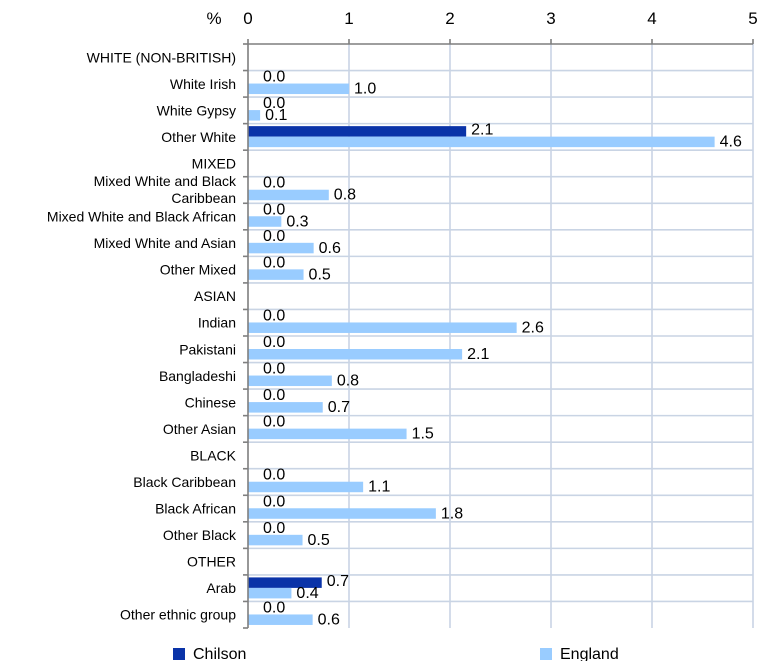 This screenshot has height=661, width=760. I want to click on category-label: OTHER, so click(211, 562).